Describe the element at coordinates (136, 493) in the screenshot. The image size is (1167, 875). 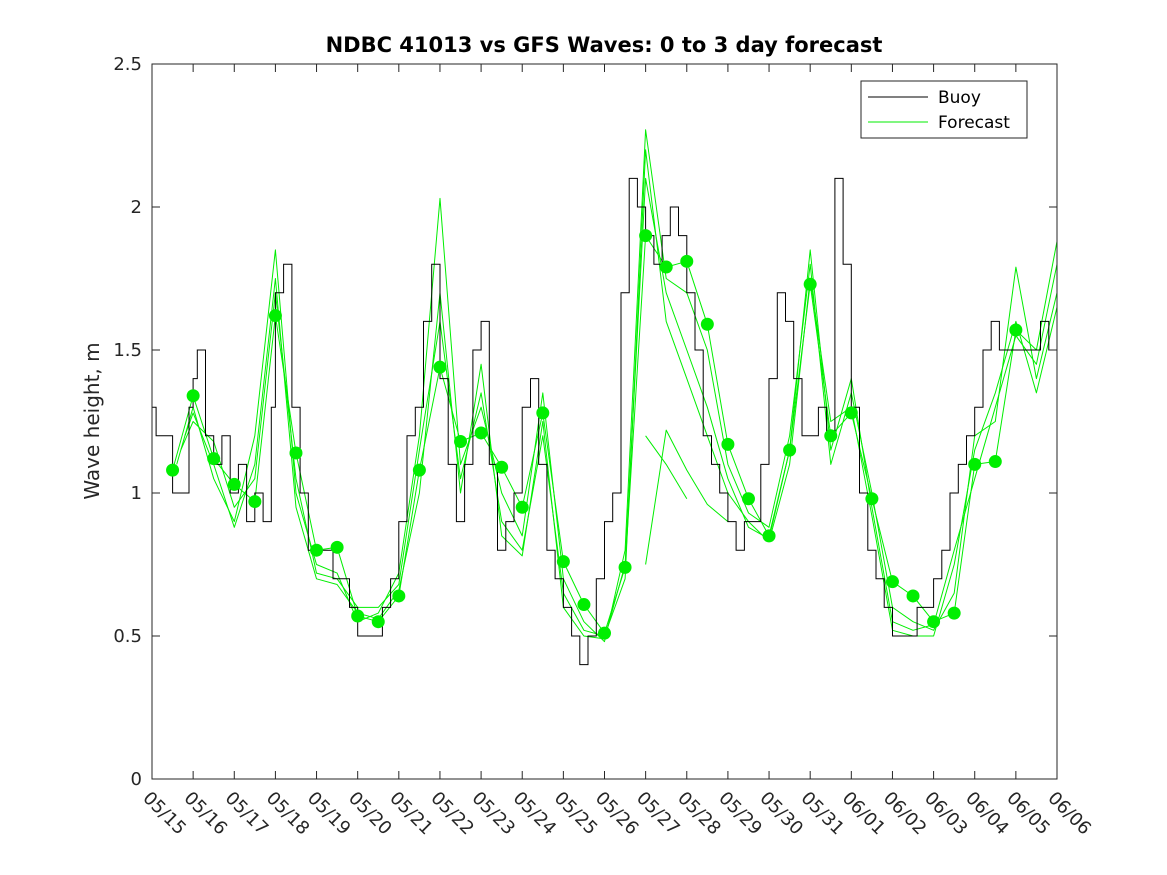
I see `y-tick-label: 1` at that location.